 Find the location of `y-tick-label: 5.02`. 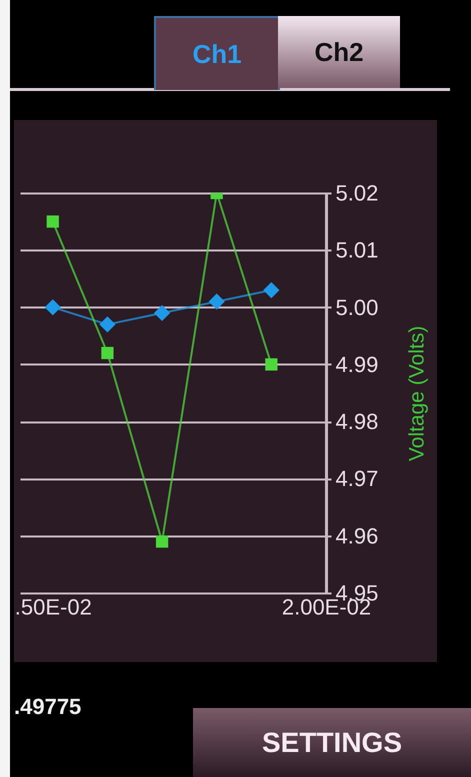

y-tick-label: 5.02 is located at coordinates (357, 193).